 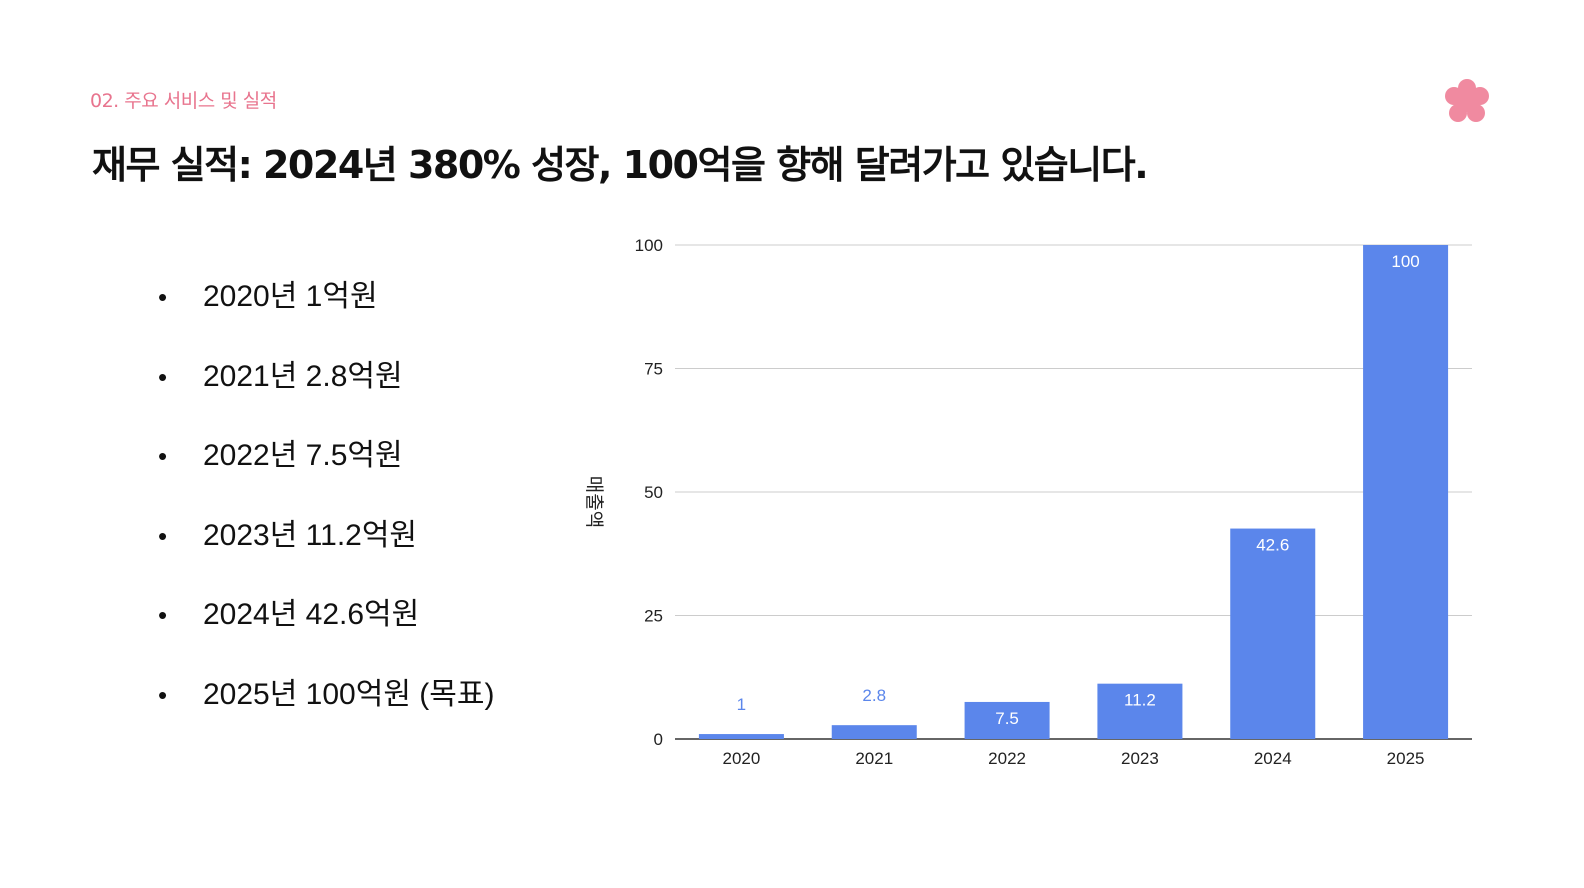 What do you see at coordinates (310, 535) in the screenshot?
I see `bullet-text: 2023년 11.2억원` at bounding box center [310, 535].